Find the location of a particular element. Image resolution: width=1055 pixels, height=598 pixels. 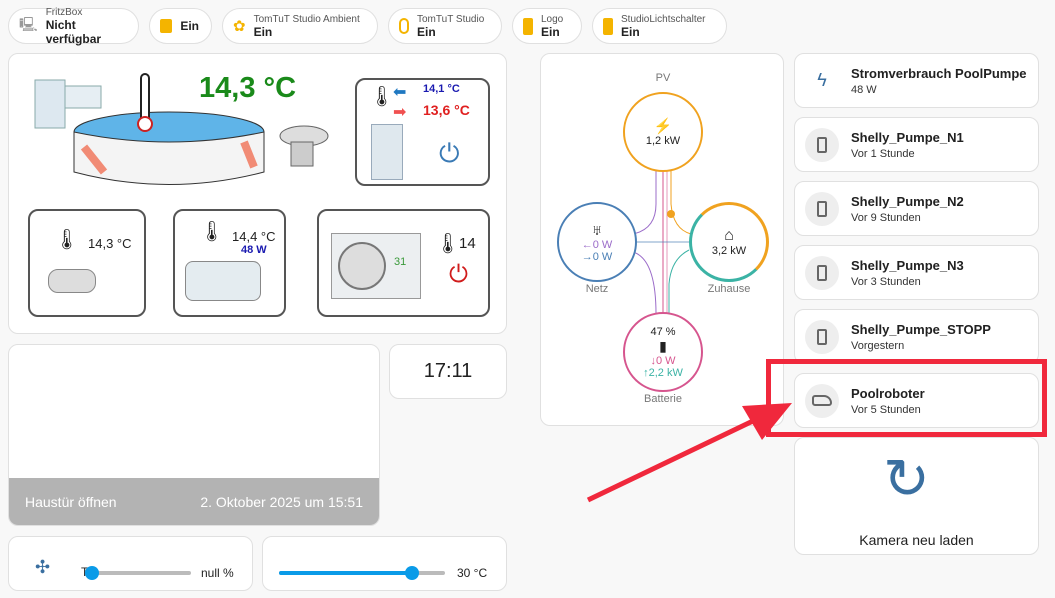

grid-import: ←0 W is located at coordinates (597, 244).